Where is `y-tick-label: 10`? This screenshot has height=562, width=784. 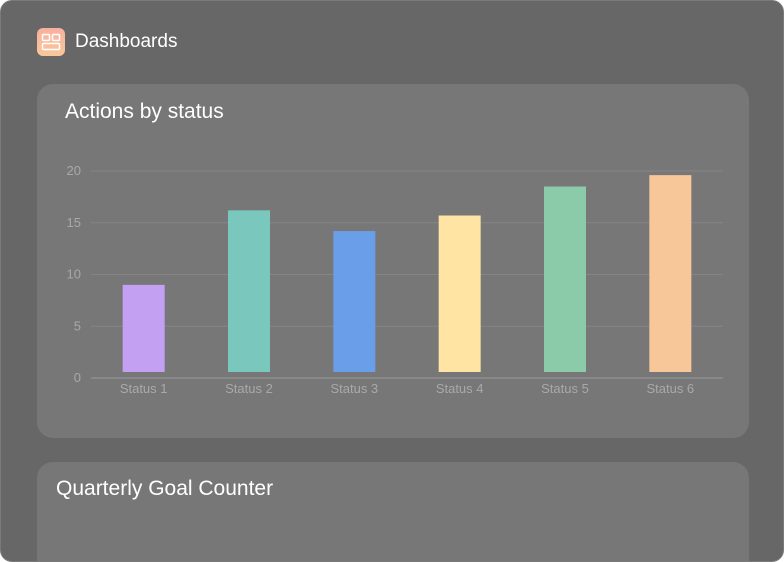 y-tick-label: 10 is located at coordinates (74, 274).